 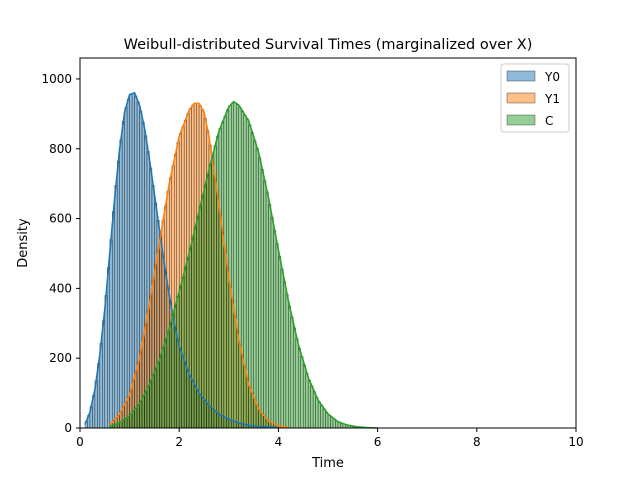 What do you see at coordinates (56, 79) in the screenshot?
I see `y-tick-label: 1000` at bounding box center [56, 79].